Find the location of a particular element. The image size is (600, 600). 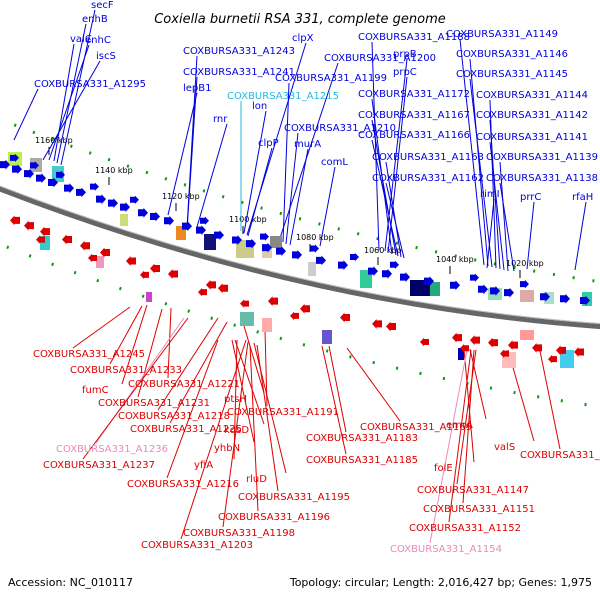

forward-gene-label: murA is located at coordinates (307, 144).